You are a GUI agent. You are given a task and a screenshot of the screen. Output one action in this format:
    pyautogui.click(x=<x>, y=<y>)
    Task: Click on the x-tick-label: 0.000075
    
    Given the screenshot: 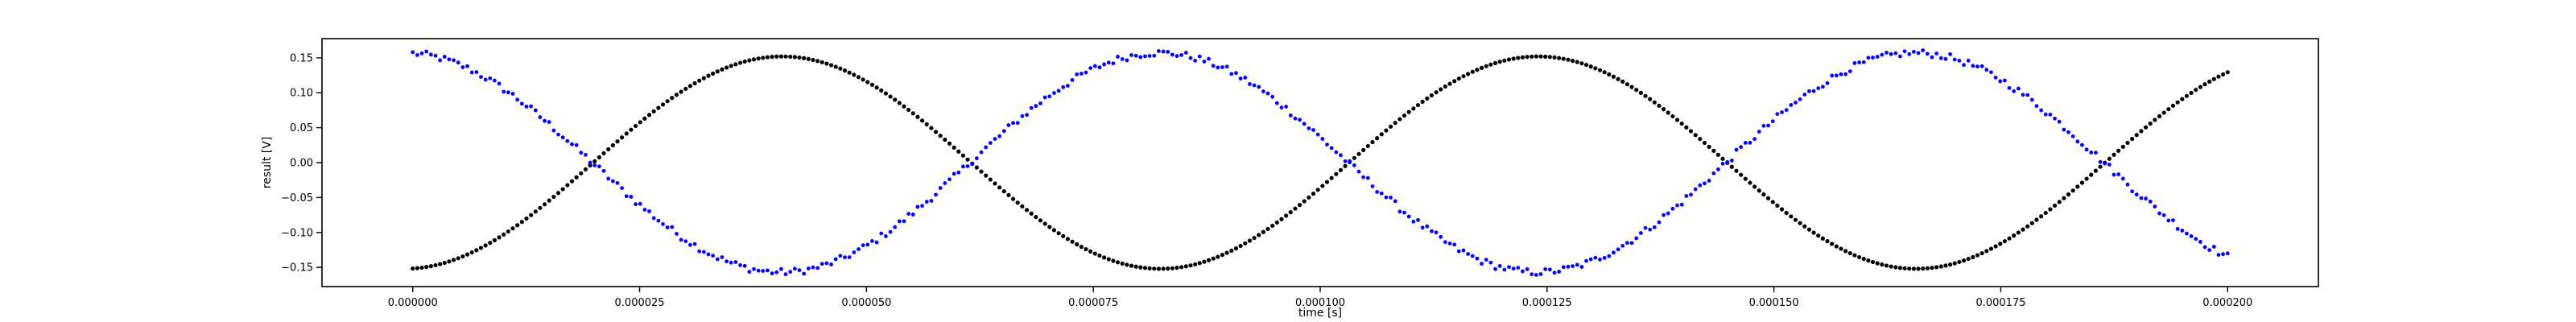 What is the action you would take?
    pyautogui.click(x=1093, y=303)
    